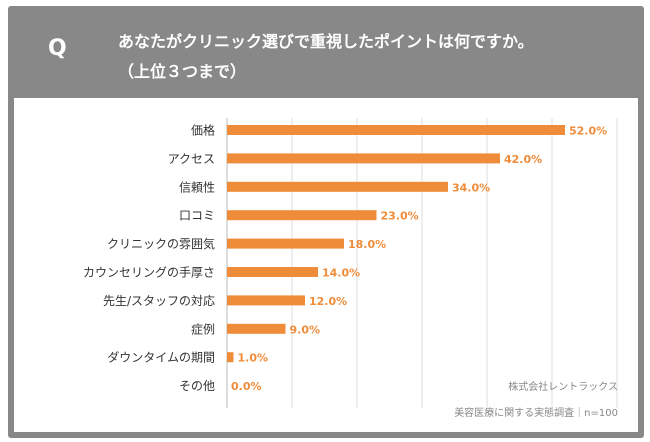  What do you see at coordinates (203, 328) in the screenshot?
I see `category-label: 症例` at bounding box center [203, 328].